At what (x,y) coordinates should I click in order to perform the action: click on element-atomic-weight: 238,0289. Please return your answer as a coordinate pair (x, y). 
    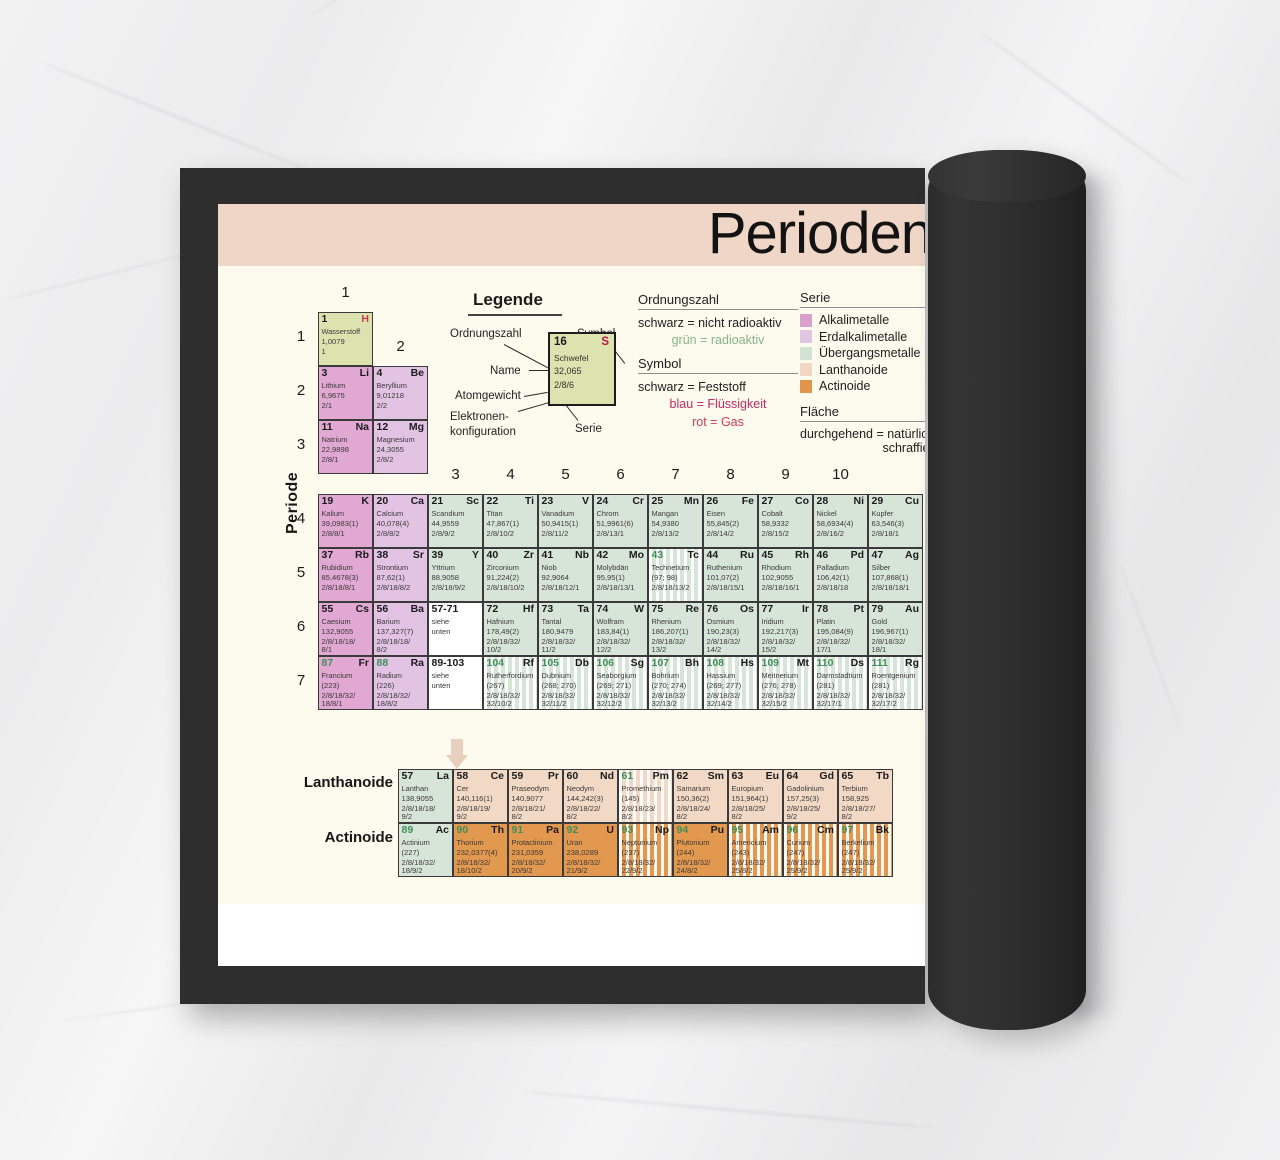
    Looking at the image, I should click on (582, 852).